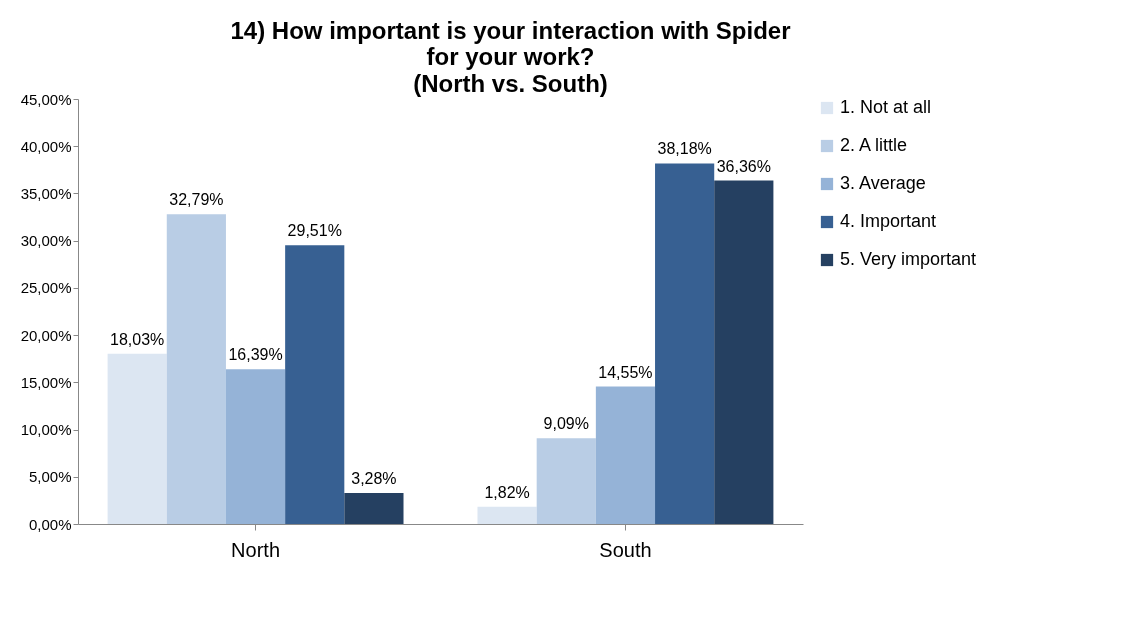 The width and height of the screenshot is (1125, 630). What do you see at coordinates (137, 339) in the screenshot?
I see `data-label: 18,03%` at bounding box center [137, 339].